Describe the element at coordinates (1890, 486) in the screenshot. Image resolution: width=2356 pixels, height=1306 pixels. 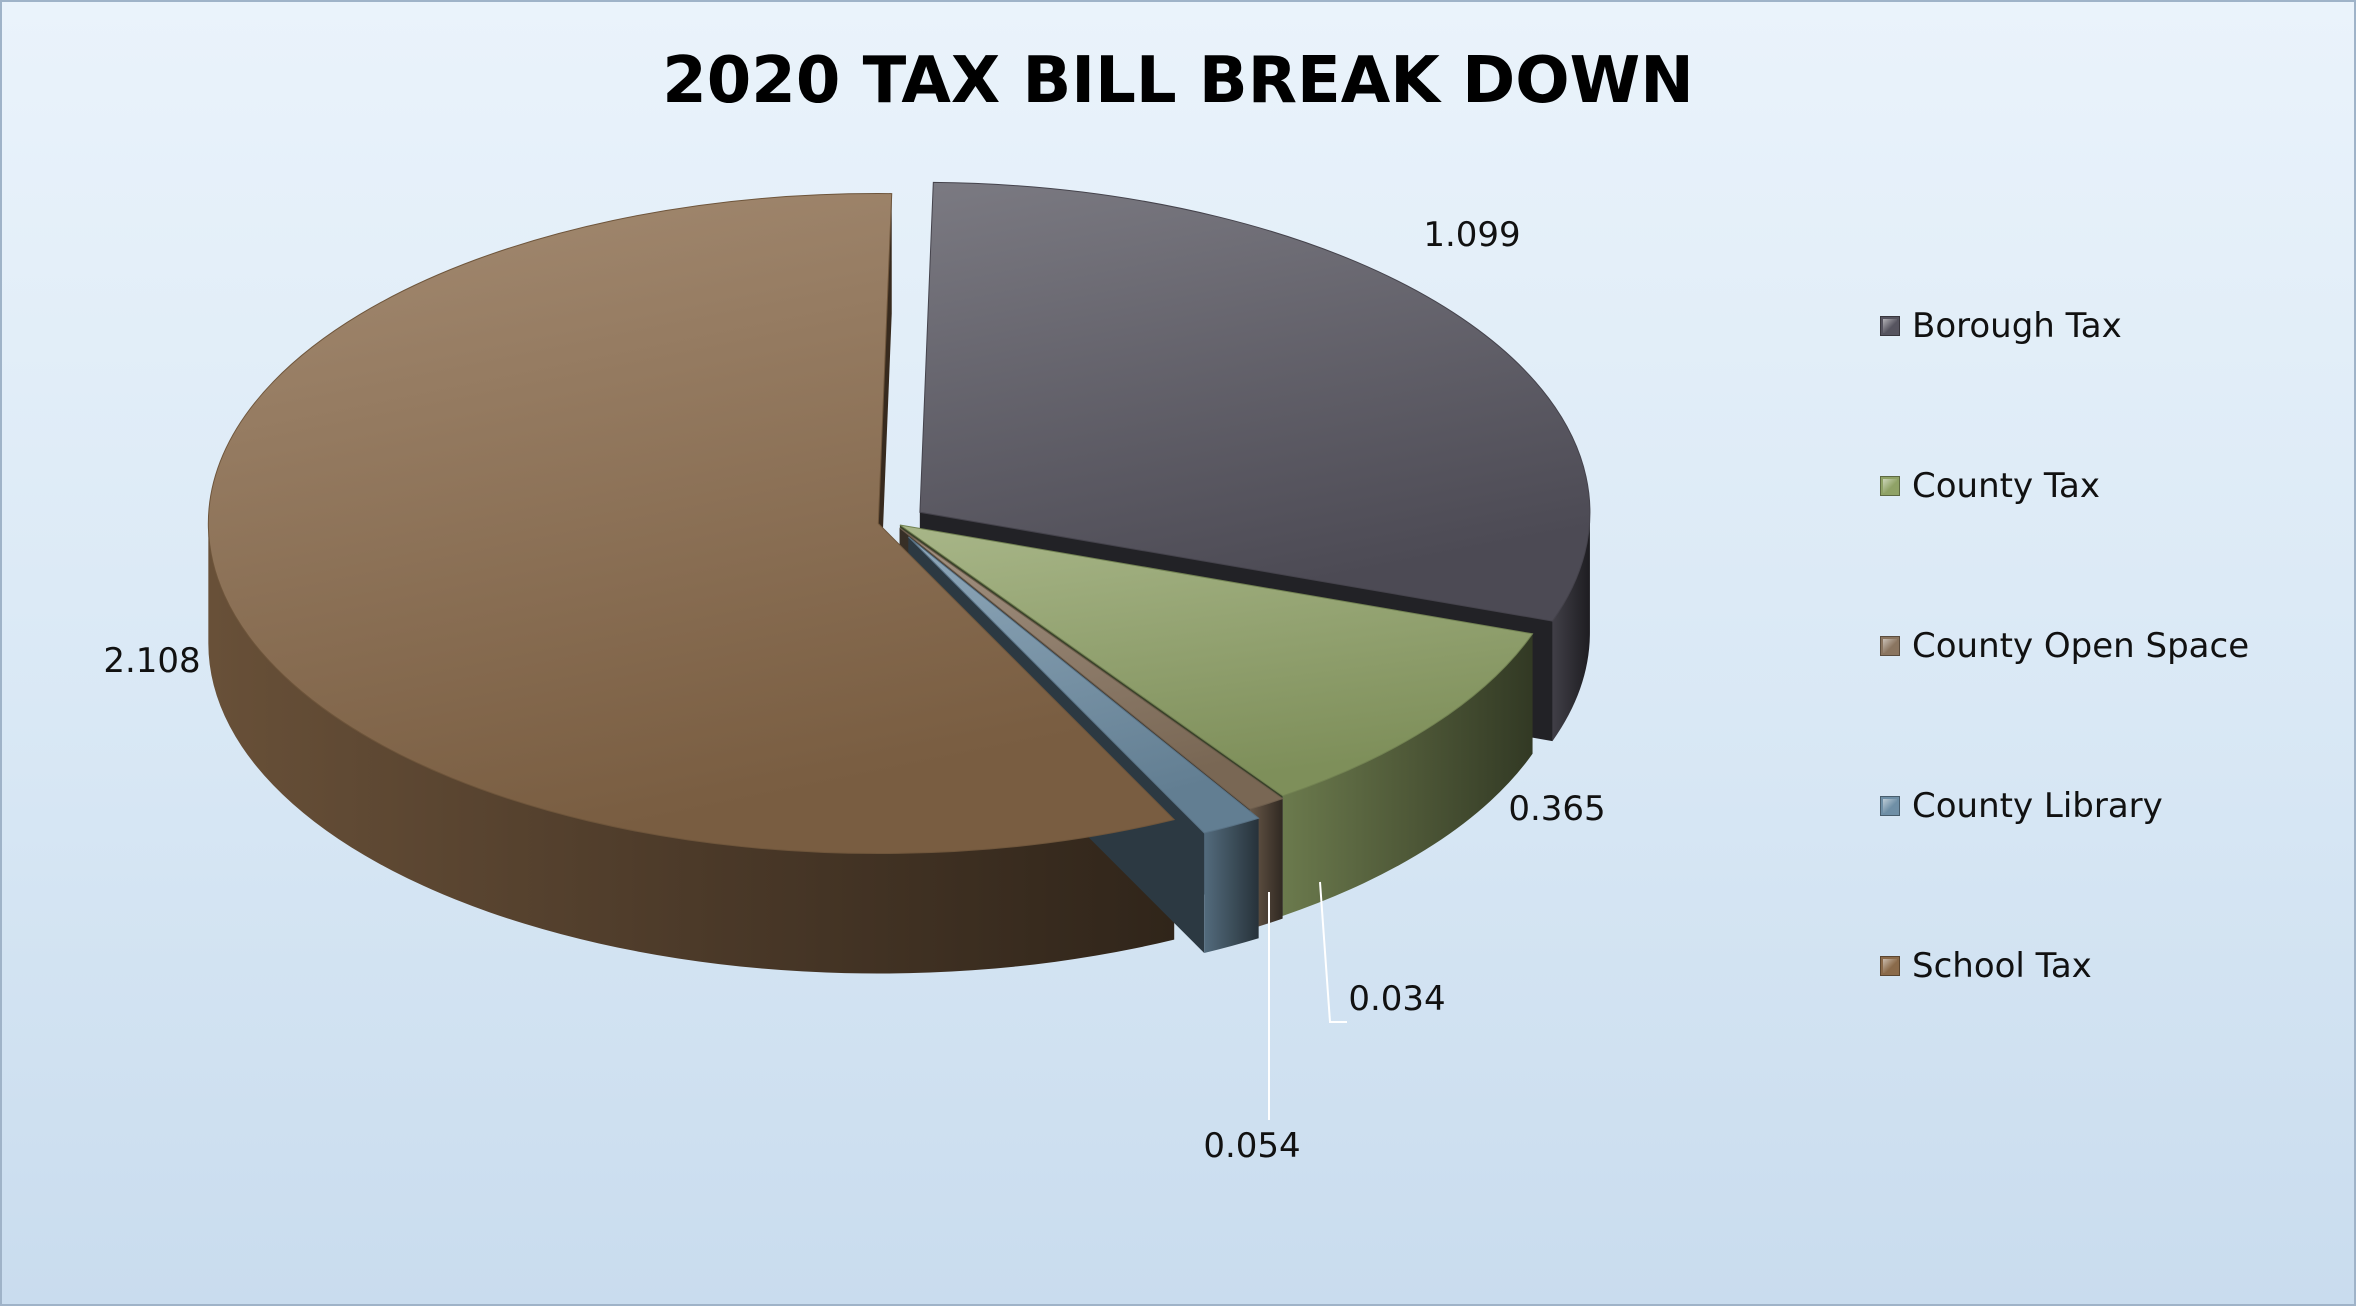
I see `legend-swatch-county-tax` at that location.